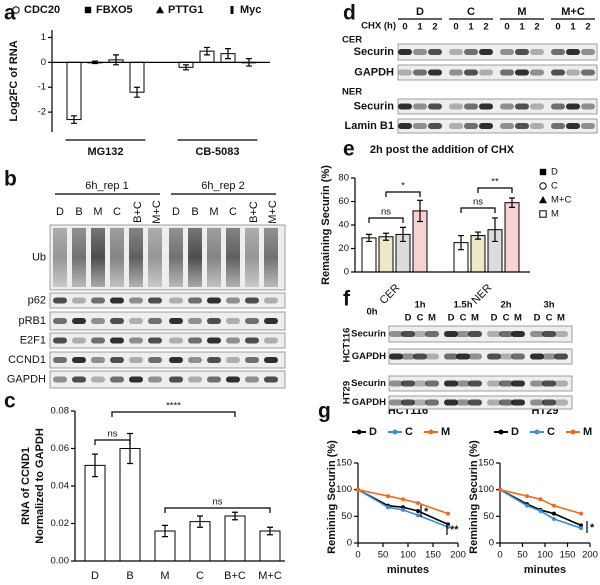 The height and width of the screenshot is (585, 600). What do you see at coordinates (419, 305) in the screenshot?
I see `time-label: 1h` at bounding box center [419, 305].